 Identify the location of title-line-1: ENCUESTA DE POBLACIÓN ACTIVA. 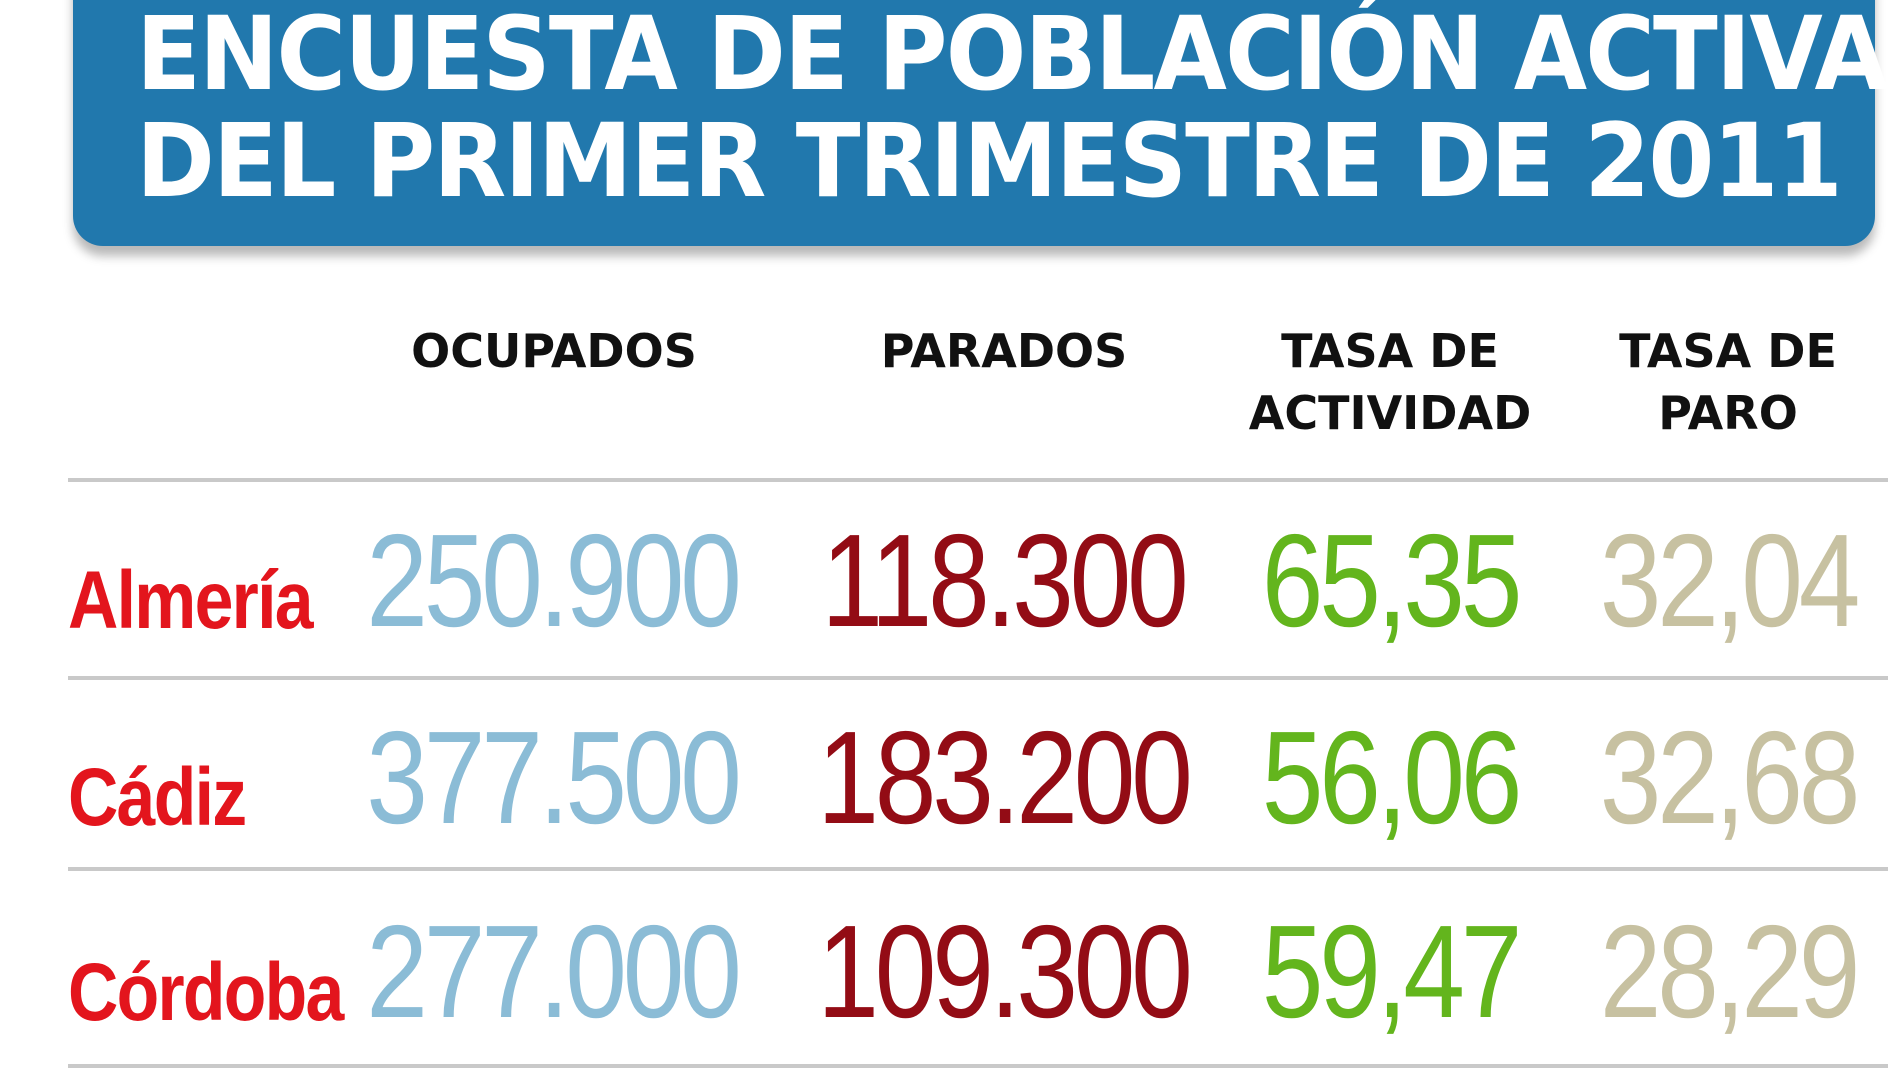
(1012, 57).